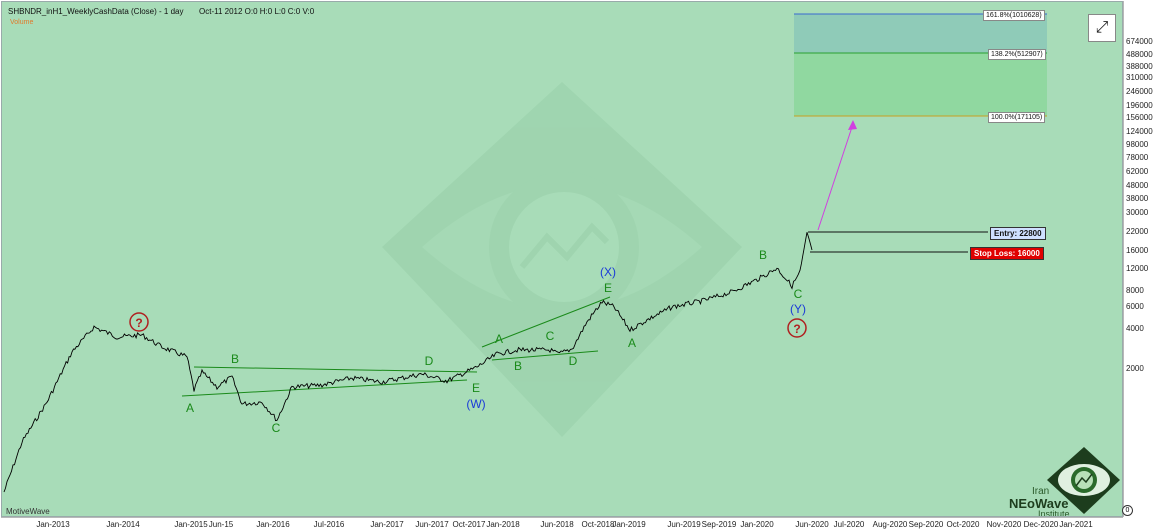  I want to click on time-tick: Jan-2013, so click(53, 524).